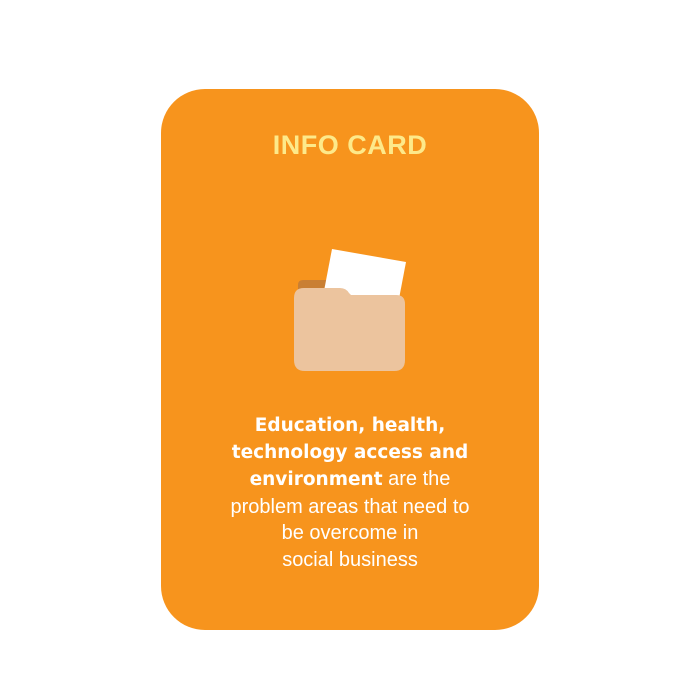 This screenshot has width=700, height=700. What do you see at coordinates (350, 506) in the screenshot?
I see `body-line-4: problem areas that need to` at bounding box center [350, 506].